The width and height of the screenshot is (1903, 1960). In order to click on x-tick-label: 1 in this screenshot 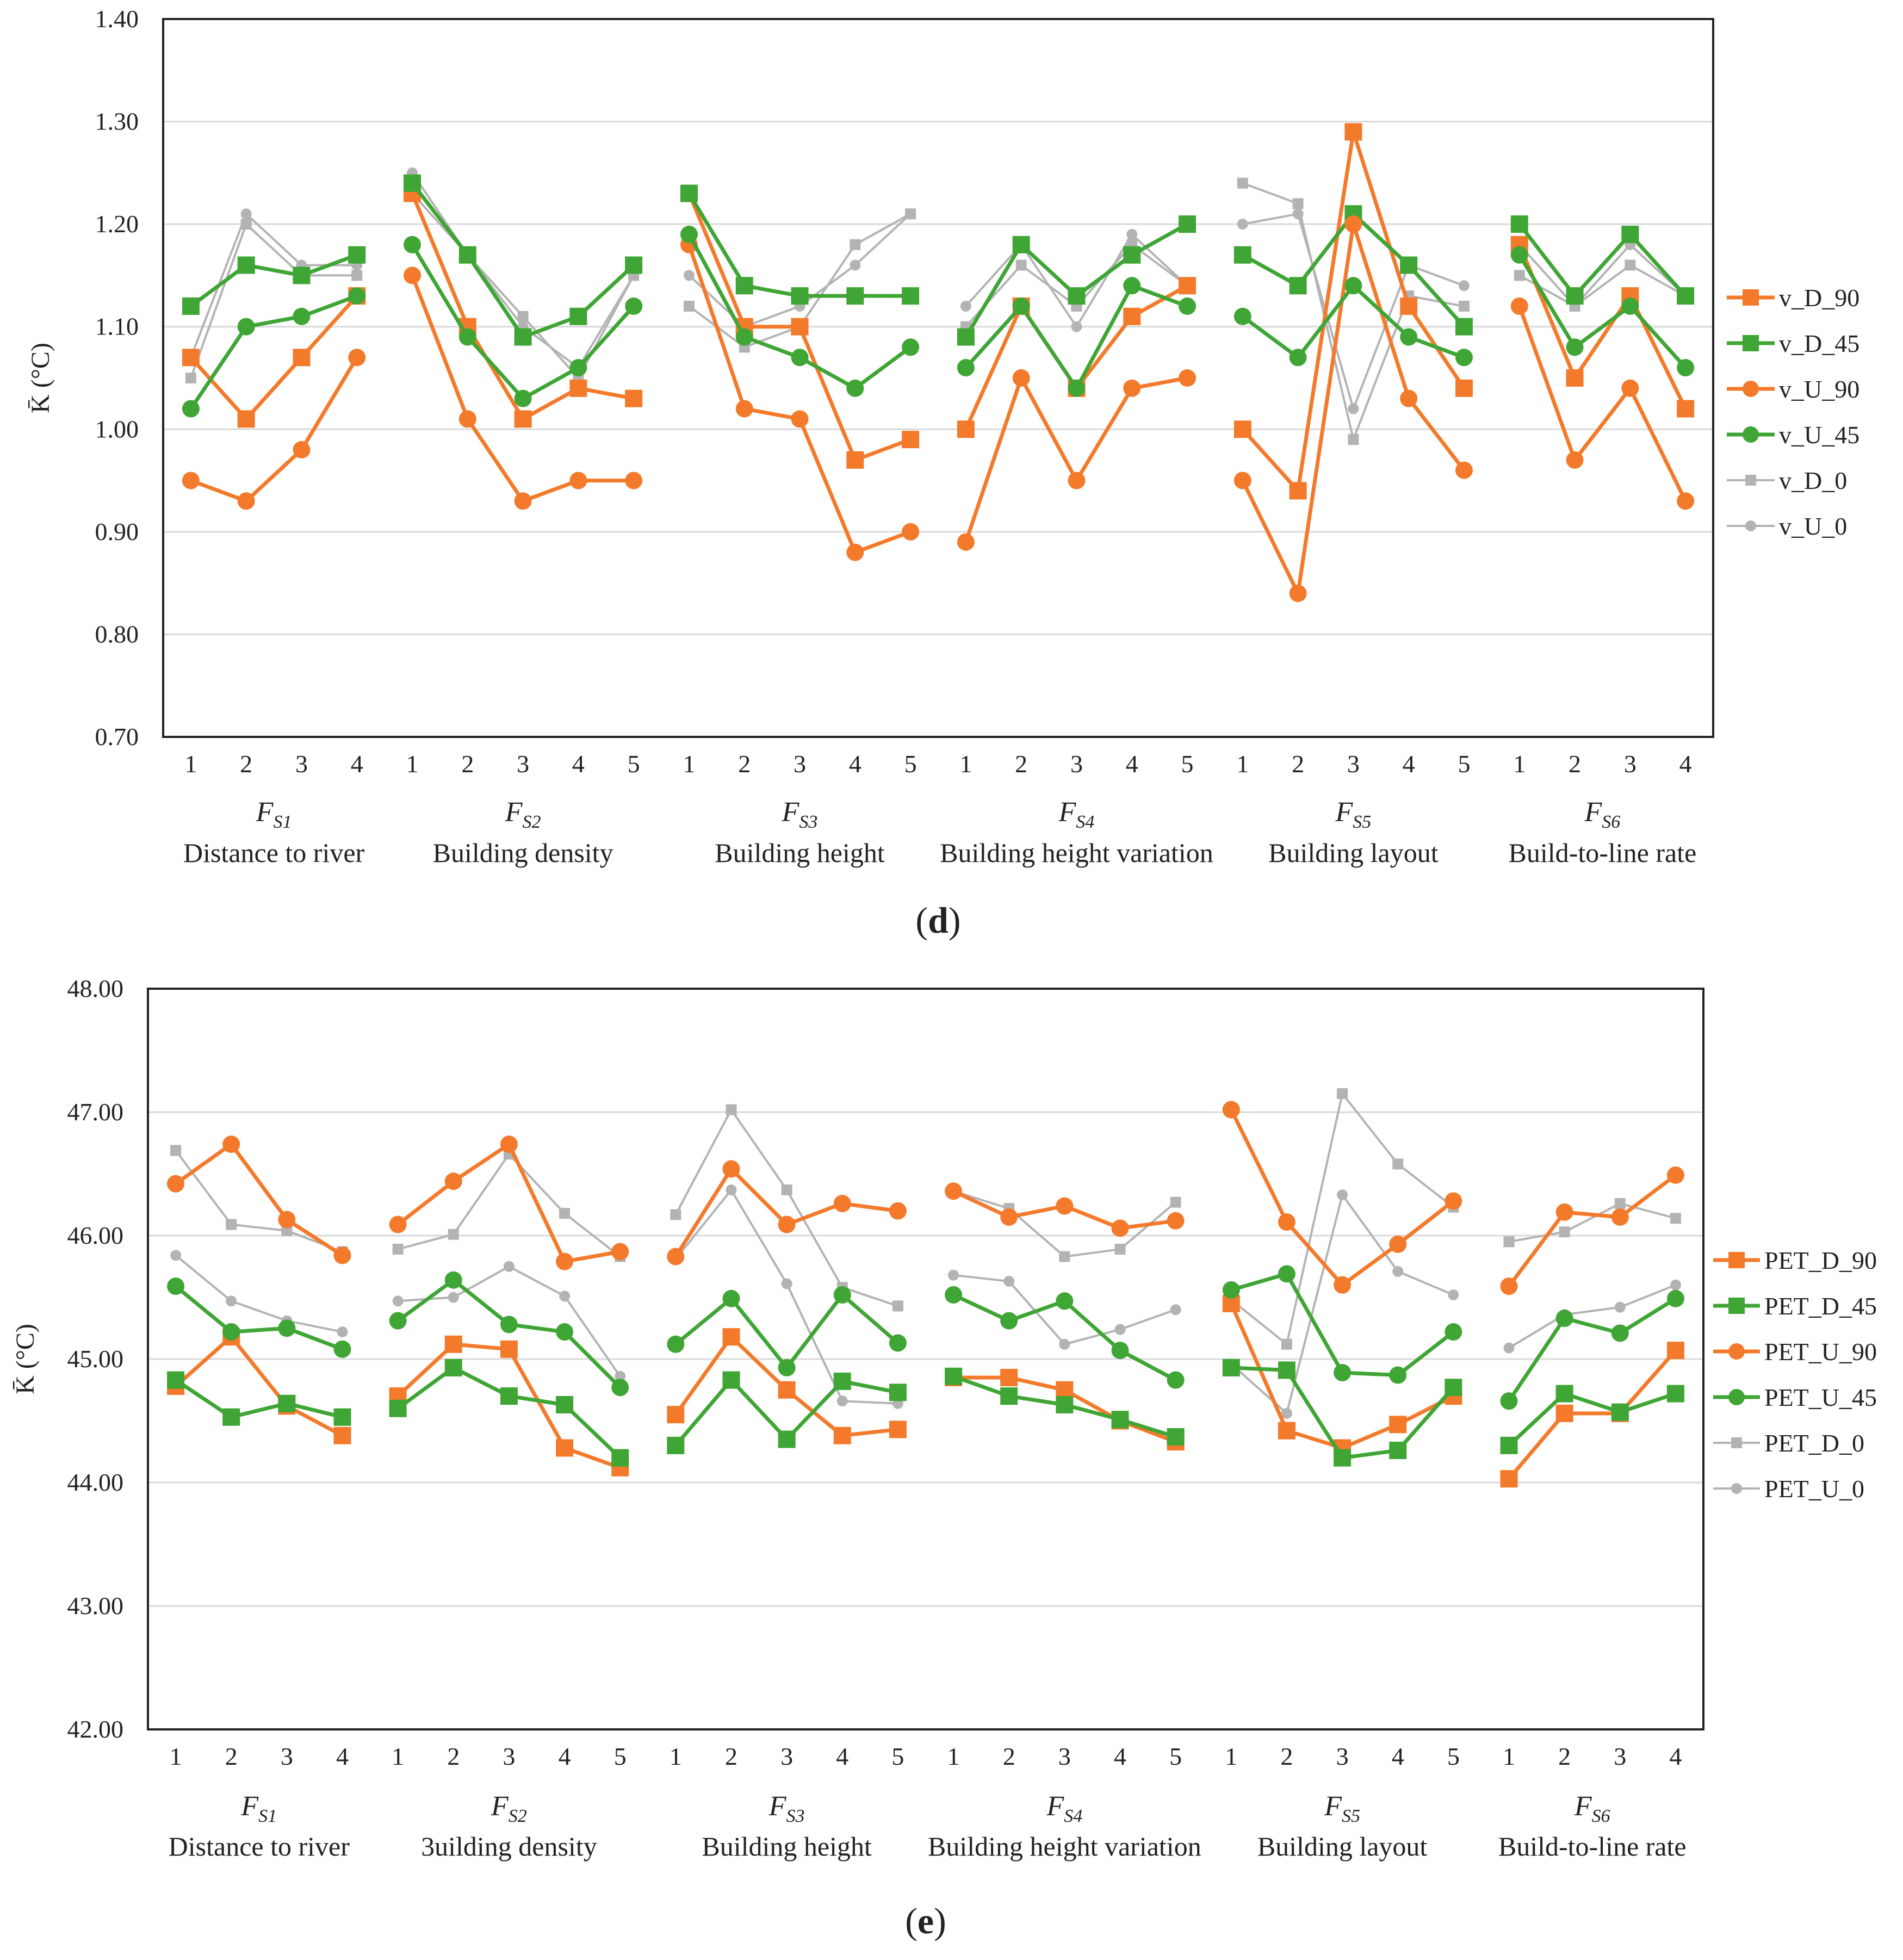, I will do `click(412, 764)`.